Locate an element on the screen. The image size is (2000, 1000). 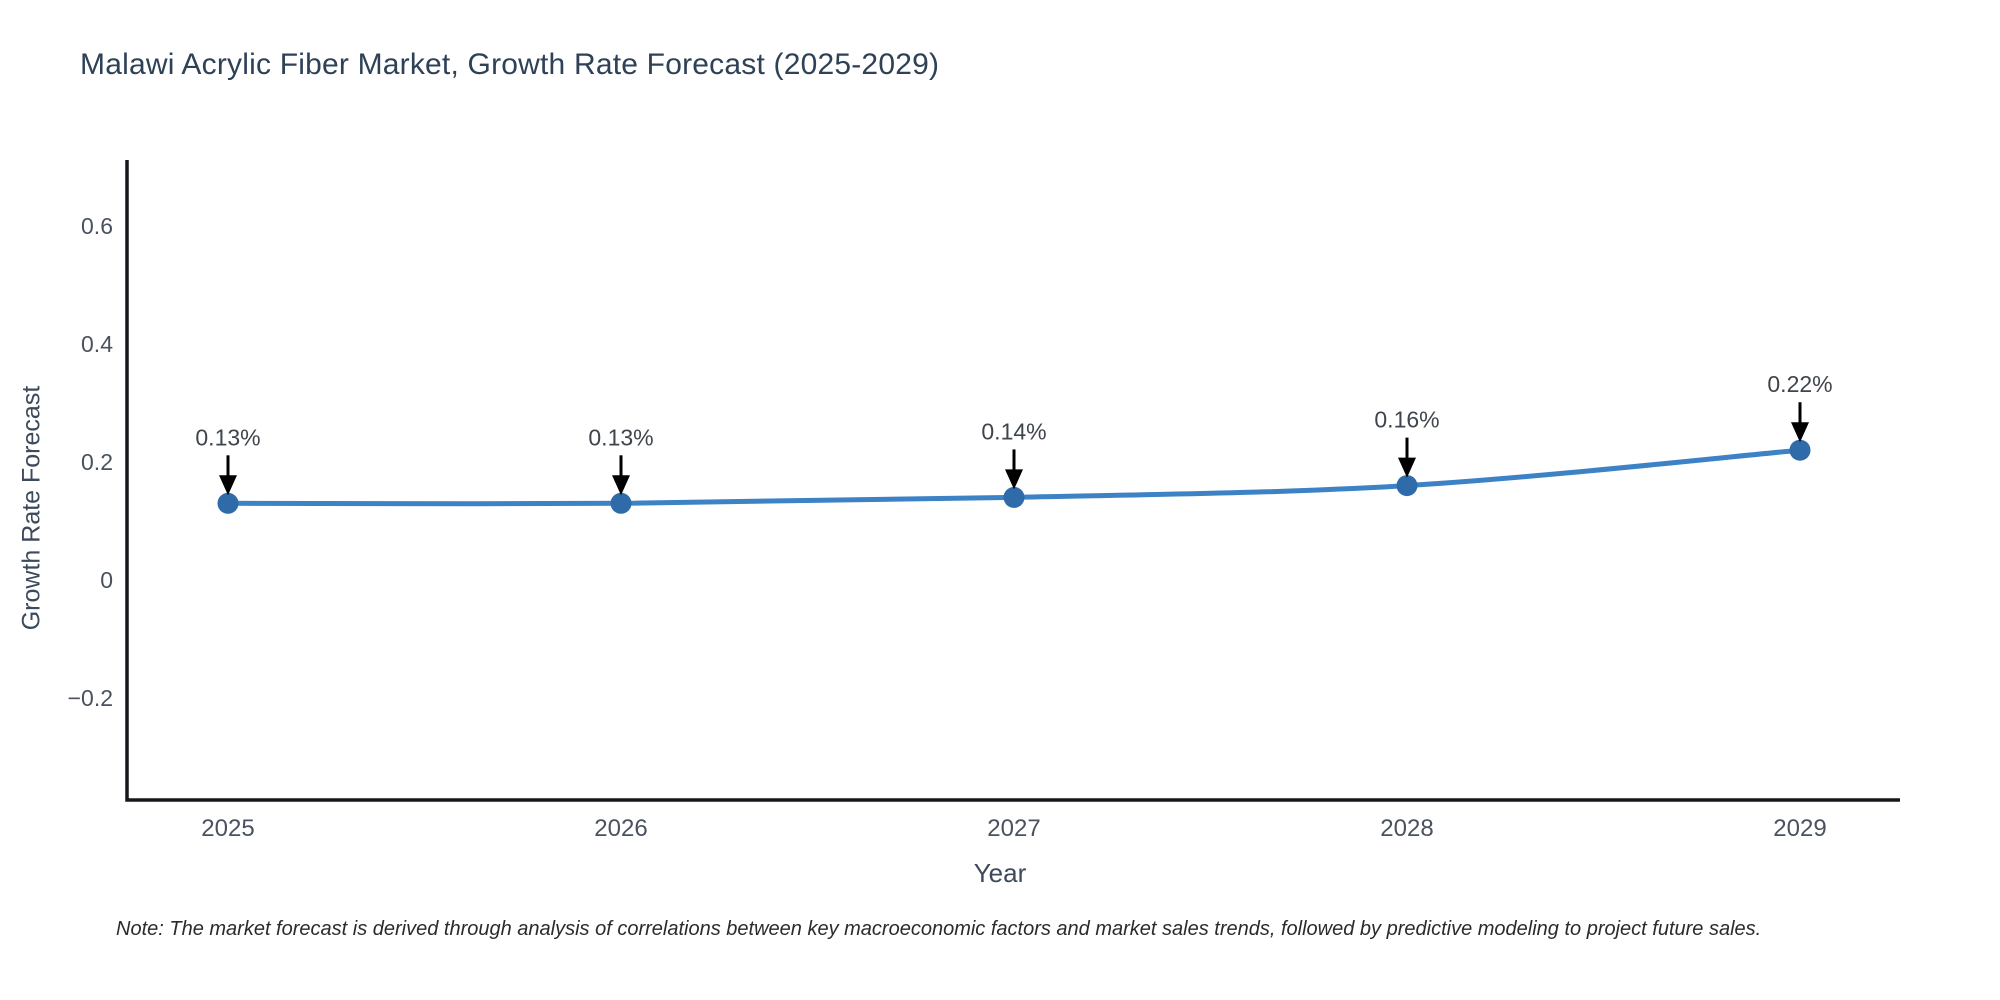
y-tick-label: 0.6 is located at coordinates (97, 226).